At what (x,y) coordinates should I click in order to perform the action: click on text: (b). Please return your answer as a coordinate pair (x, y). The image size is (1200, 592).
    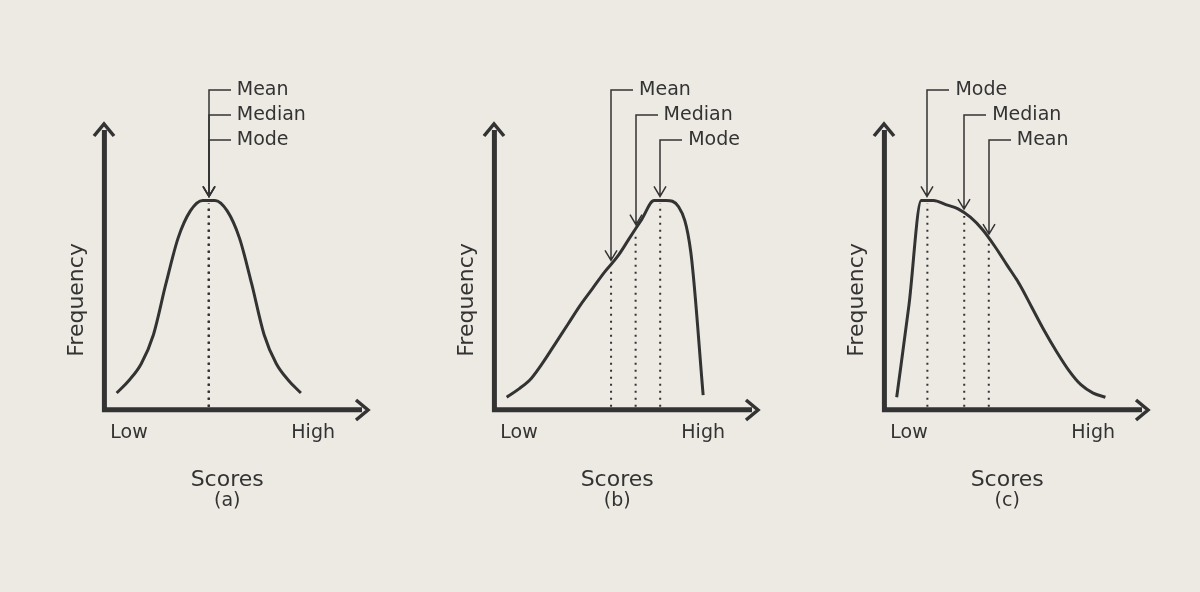
    Looking at the image, I should click on (617, 499).